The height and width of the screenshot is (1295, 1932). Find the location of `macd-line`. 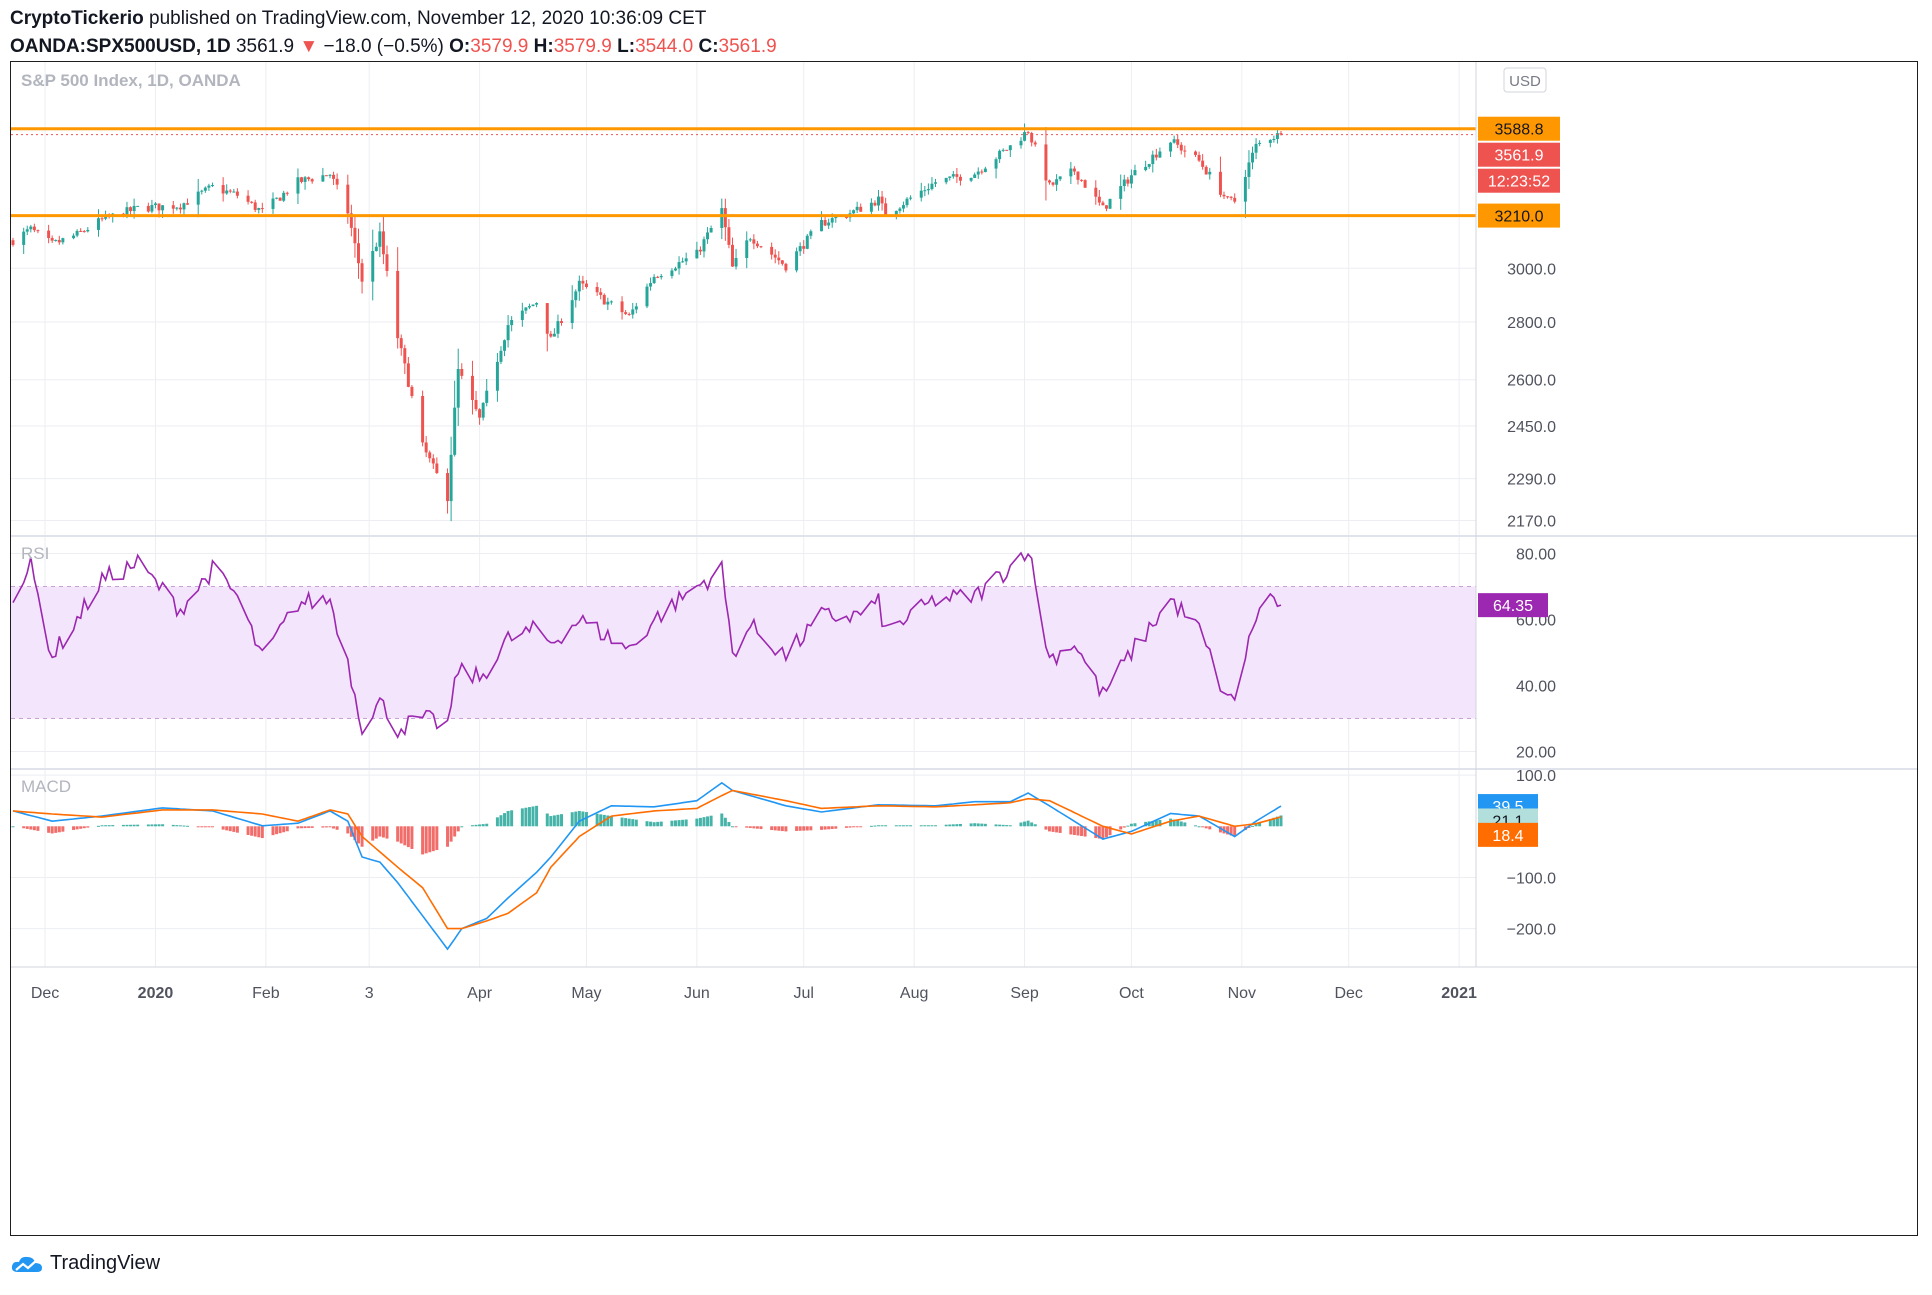

macd-line is located at coordinates (647, 866).